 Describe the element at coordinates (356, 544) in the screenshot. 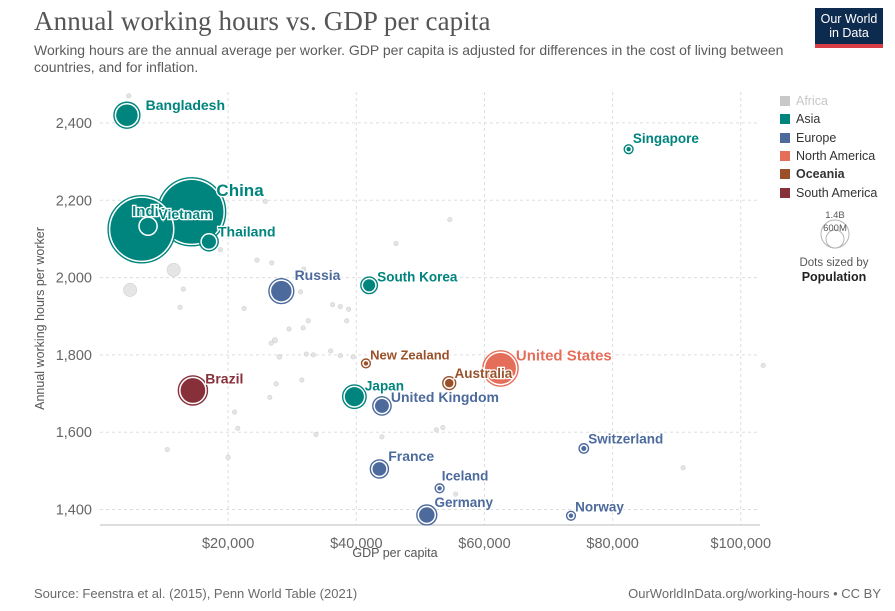

I see `x-tick-label: $40,000` at that location.